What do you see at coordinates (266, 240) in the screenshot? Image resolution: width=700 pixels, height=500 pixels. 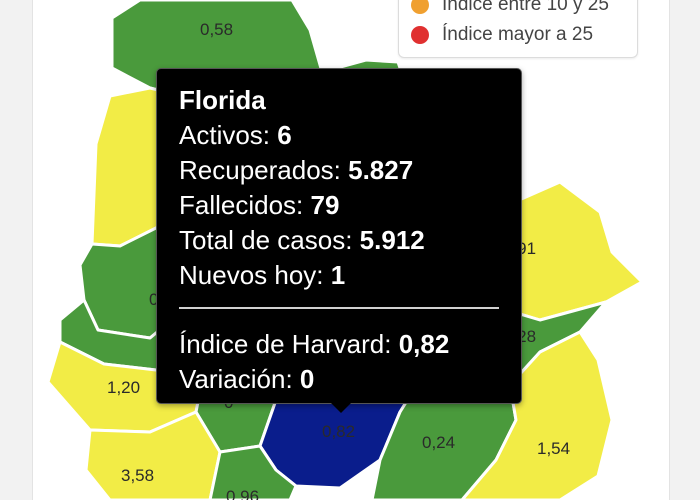 I see `total-label: Total de casos:` at bounding box center [266, 240].